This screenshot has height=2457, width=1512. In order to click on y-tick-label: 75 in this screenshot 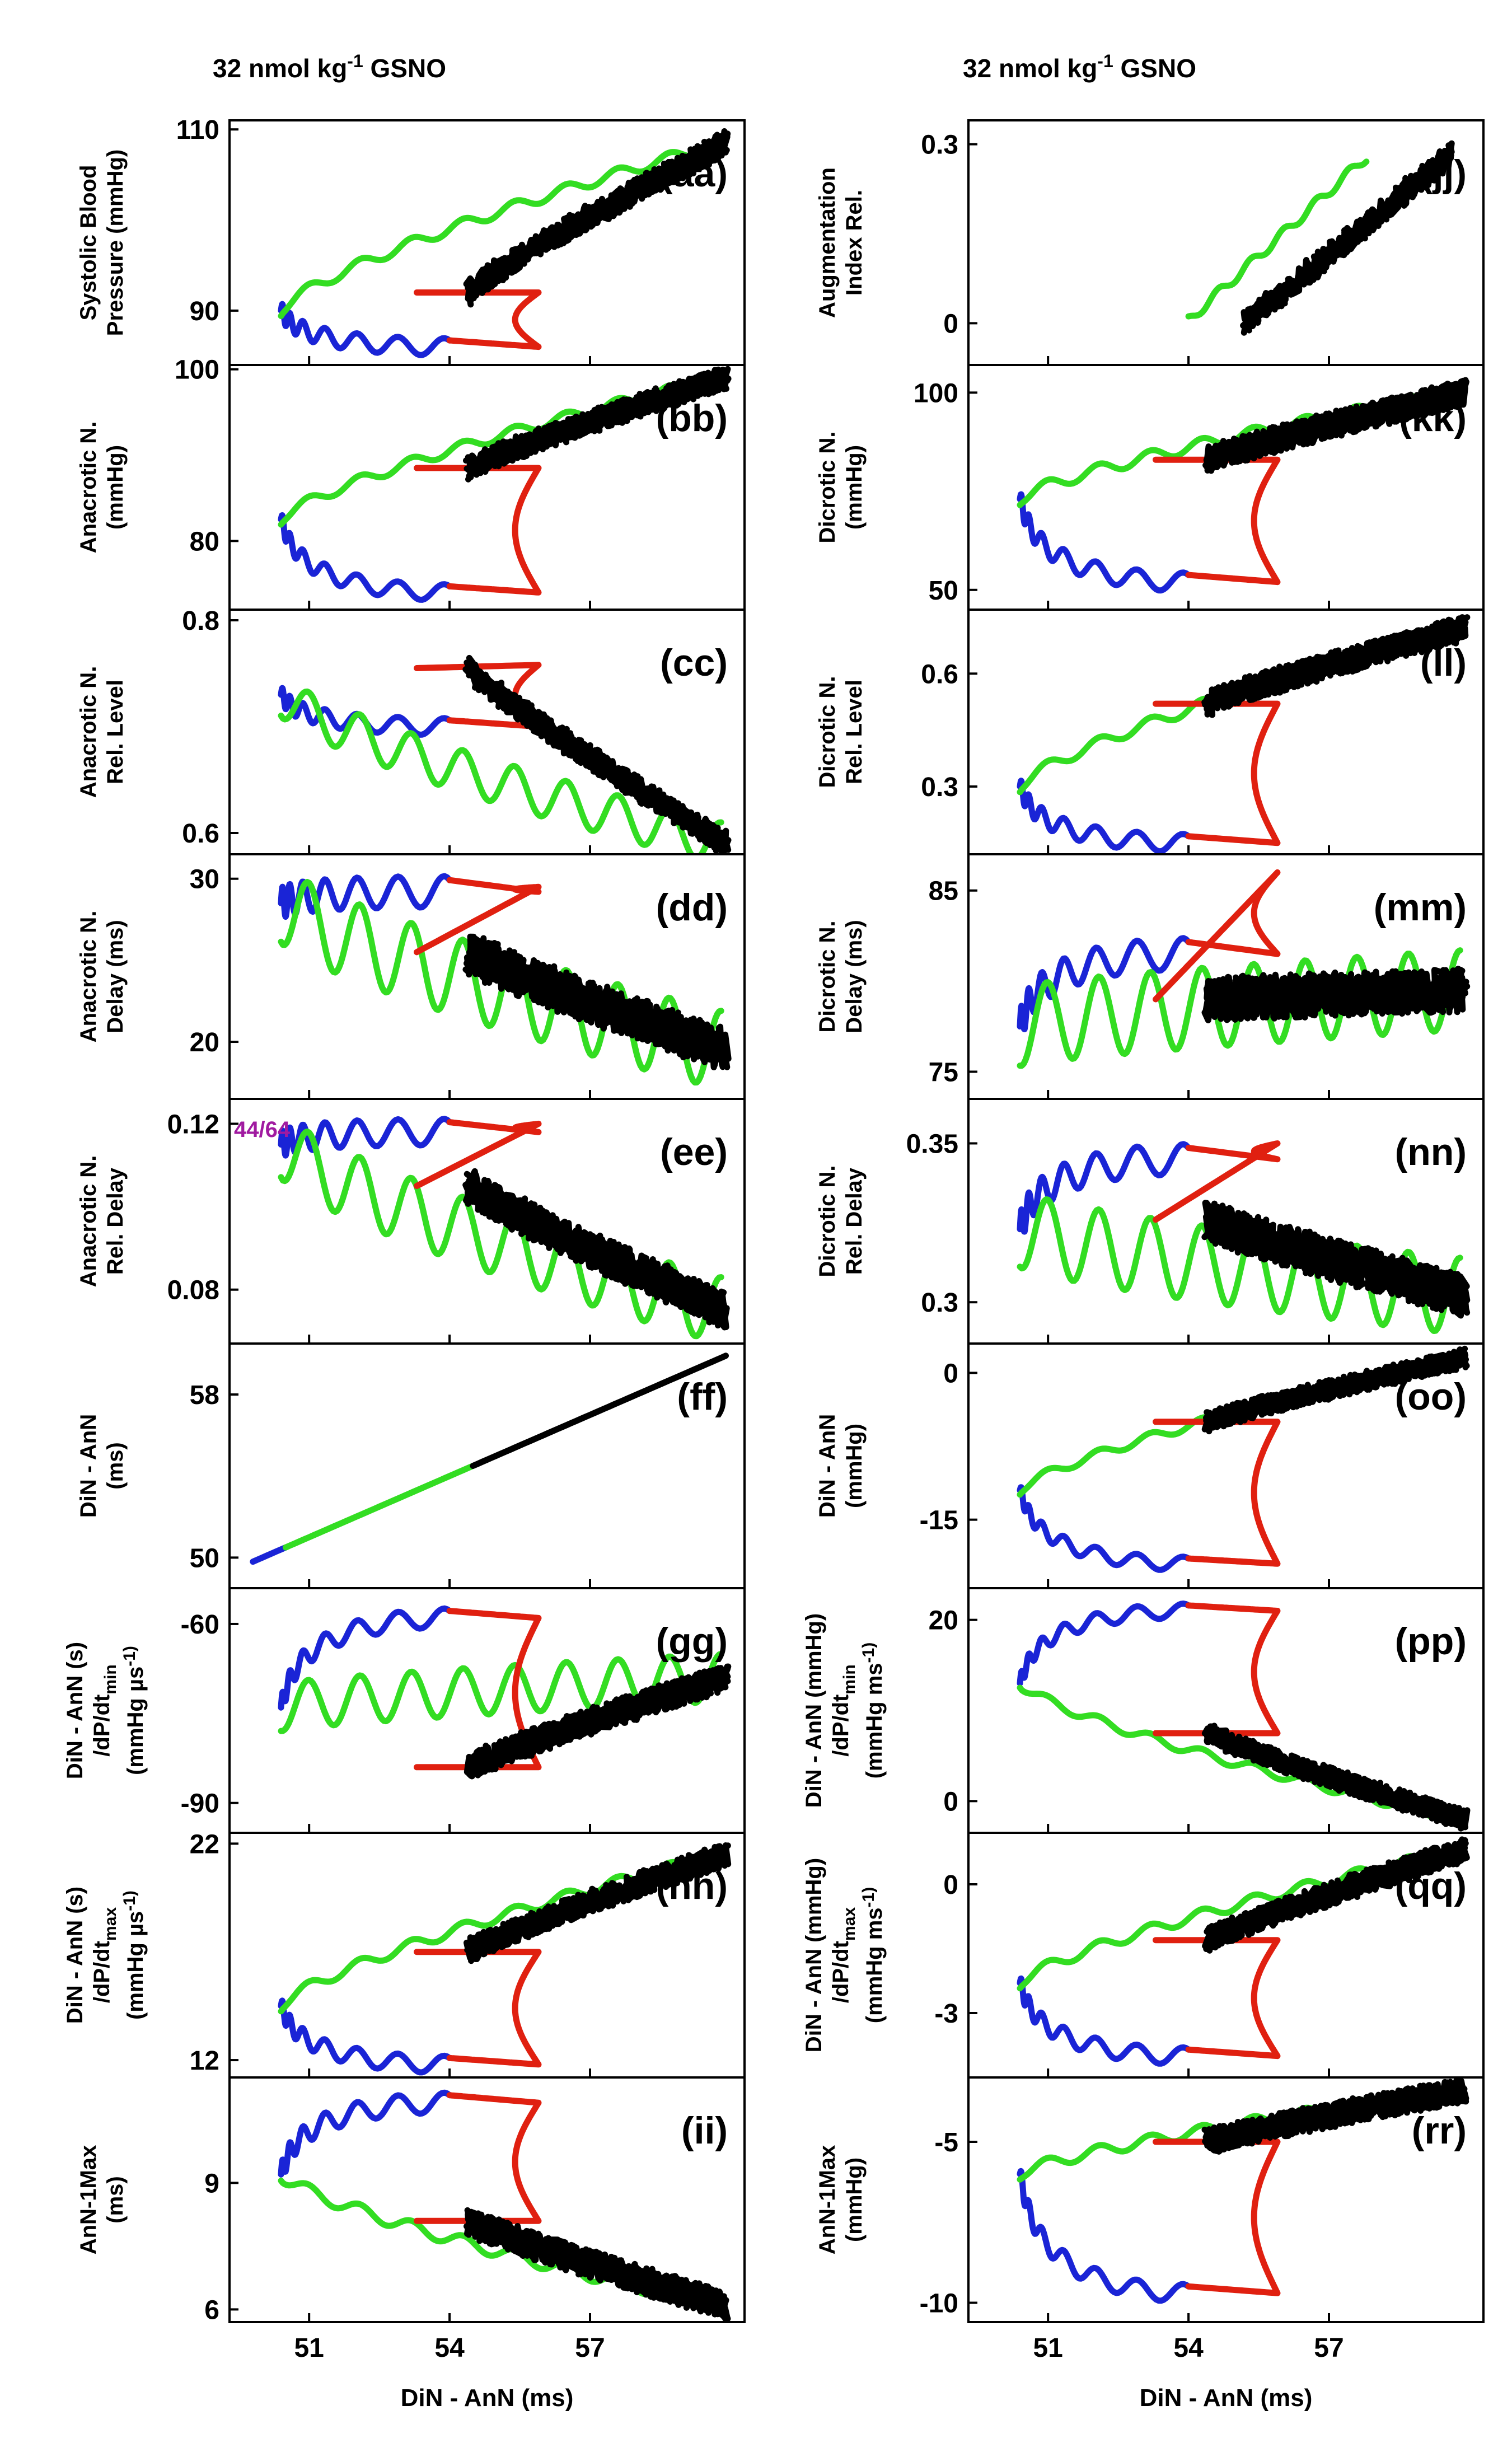, I will do `click(943, 1072)`.